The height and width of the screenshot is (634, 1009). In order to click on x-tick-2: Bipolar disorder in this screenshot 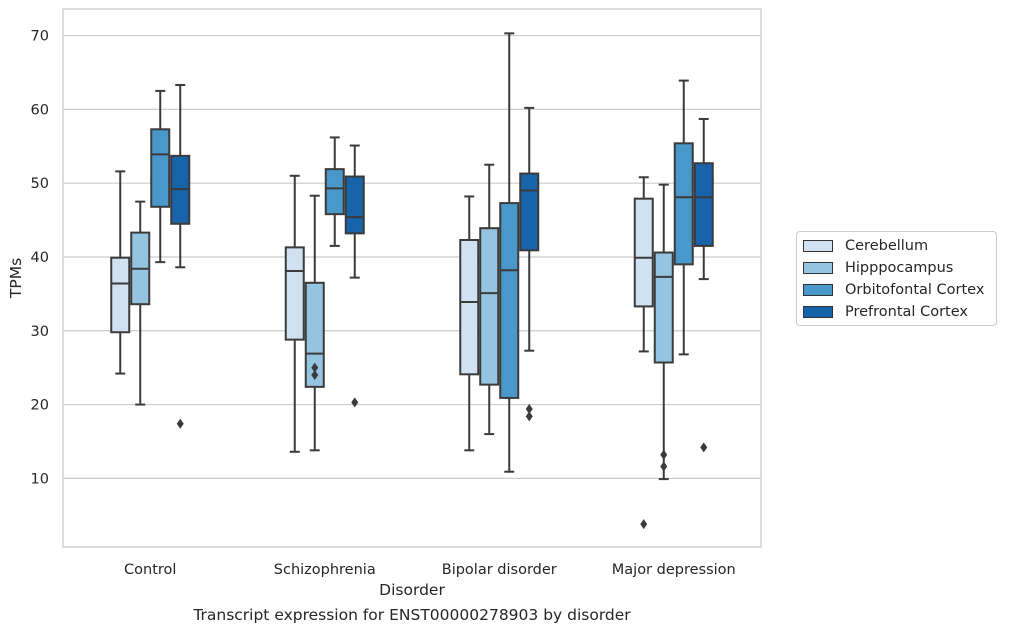, I will do `click(499, 570)`.